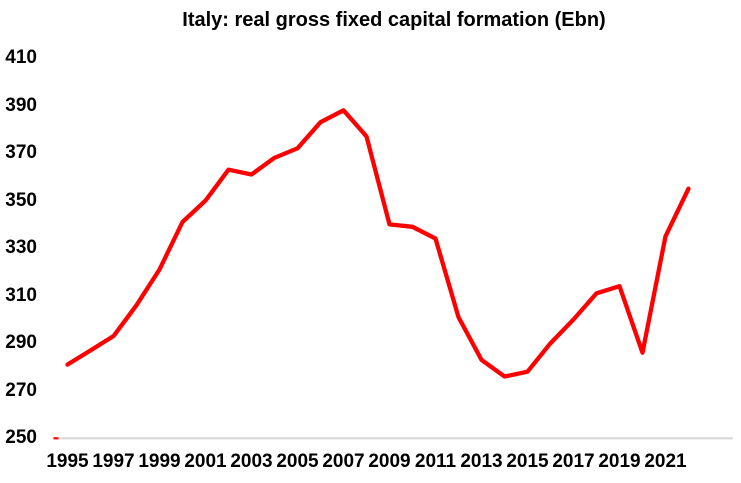 This screenshot has width=741, height=483. Describe the element at coordinates (21, 248) in the screenshot. I see `y-axis-tick-label: 330` at that location.